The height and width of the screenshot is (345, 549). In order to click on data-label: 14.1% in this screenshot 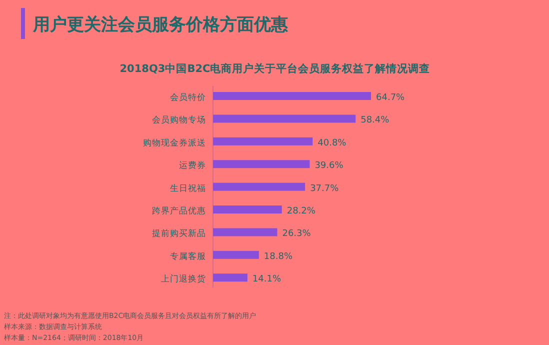, I will do `click(267, 279)`.